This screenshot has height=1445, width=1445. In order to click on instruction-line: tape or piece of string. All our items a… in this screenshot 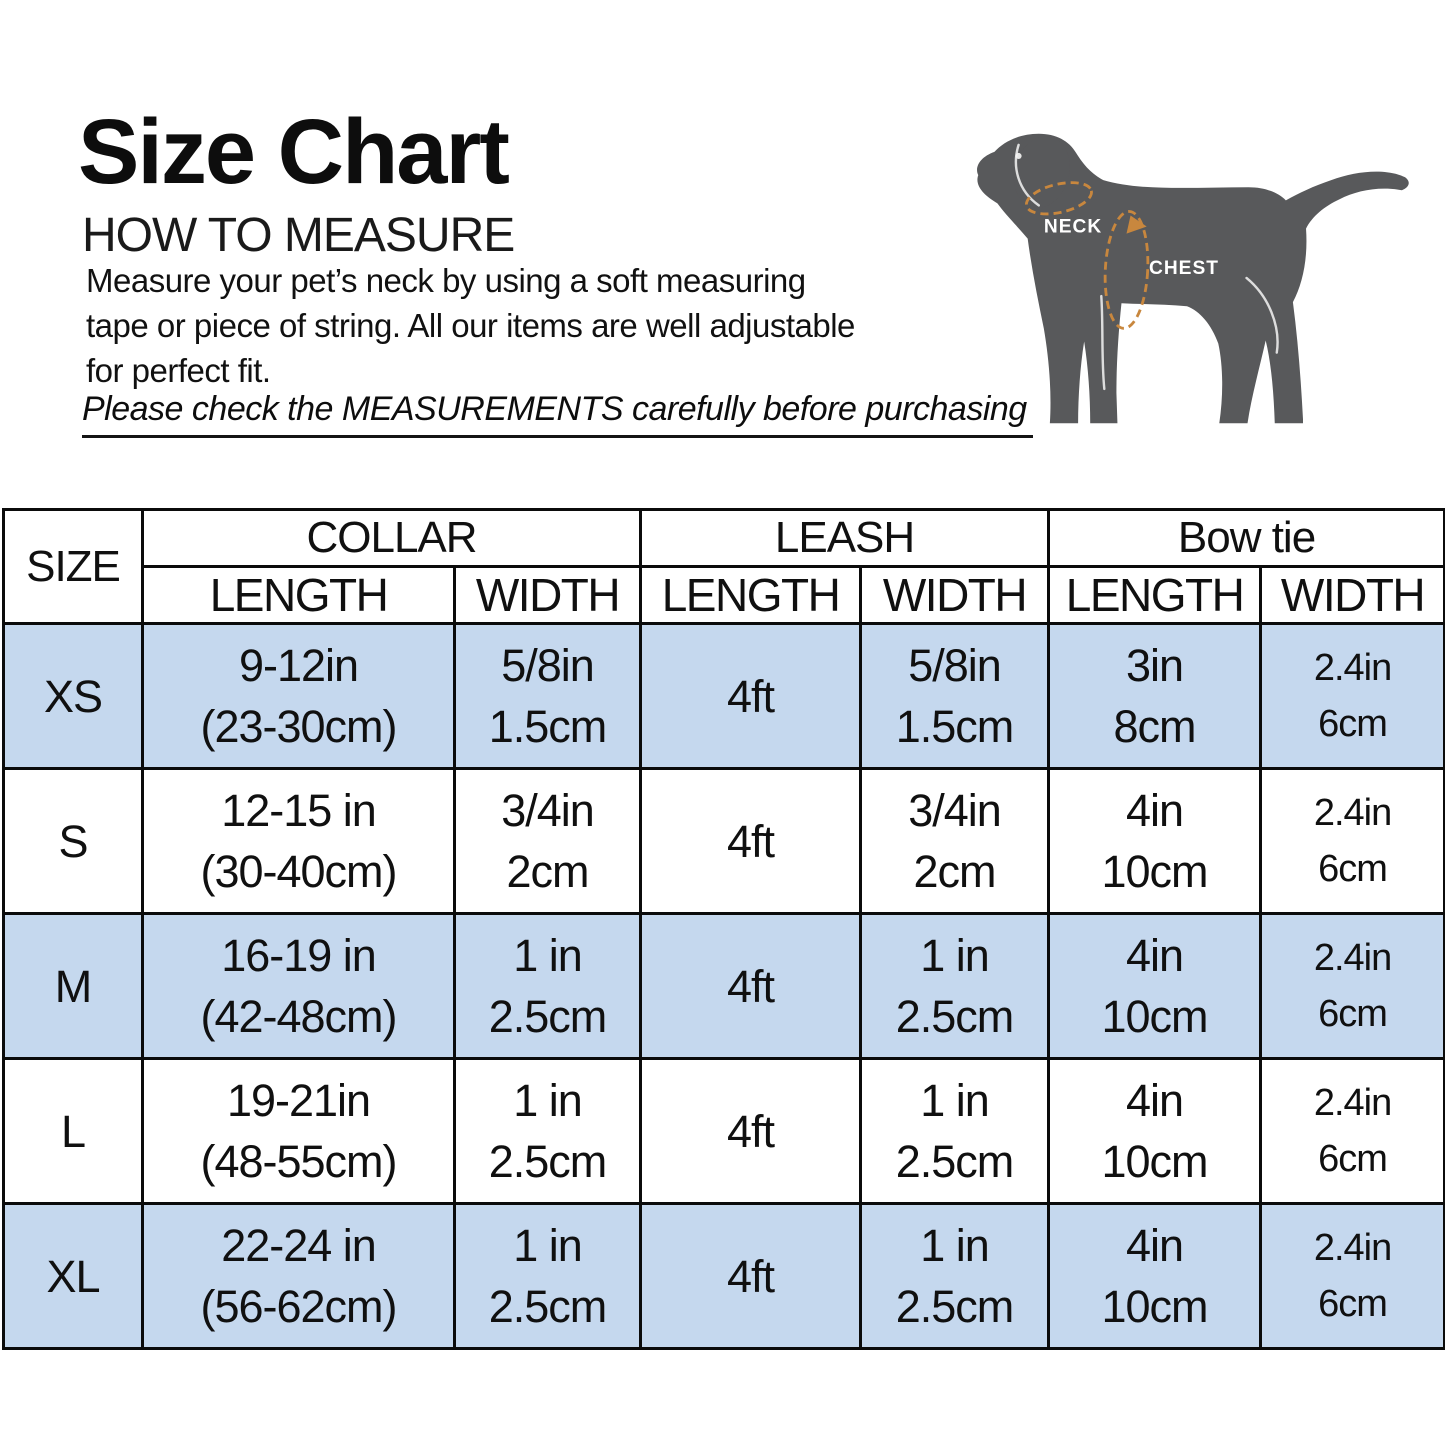, I will do `click(470, 325)`.